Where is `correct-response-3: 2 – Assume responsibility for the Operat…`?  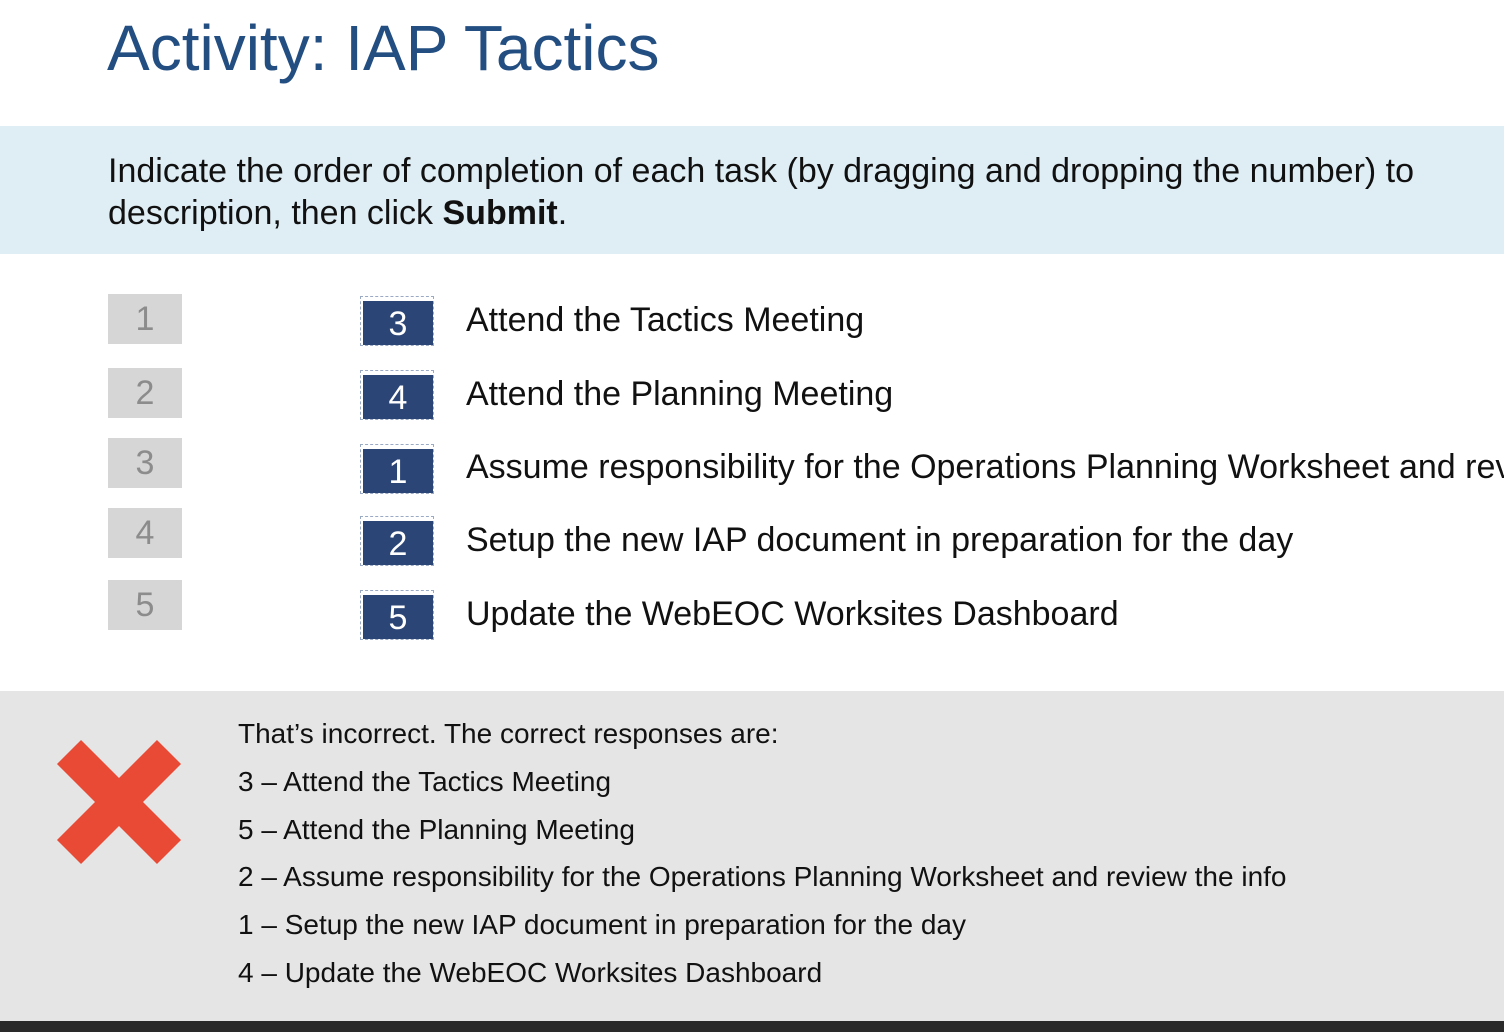
correct-response-3: 2 – Assume responsibility for the Operat… is located at coordinates (762, 876).